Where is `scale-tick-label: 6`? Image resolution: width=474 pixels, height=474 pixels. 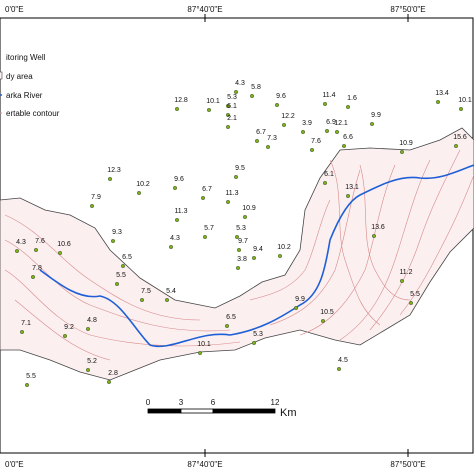
scale-tick-label: 6 is located at coordinates (213, 402).